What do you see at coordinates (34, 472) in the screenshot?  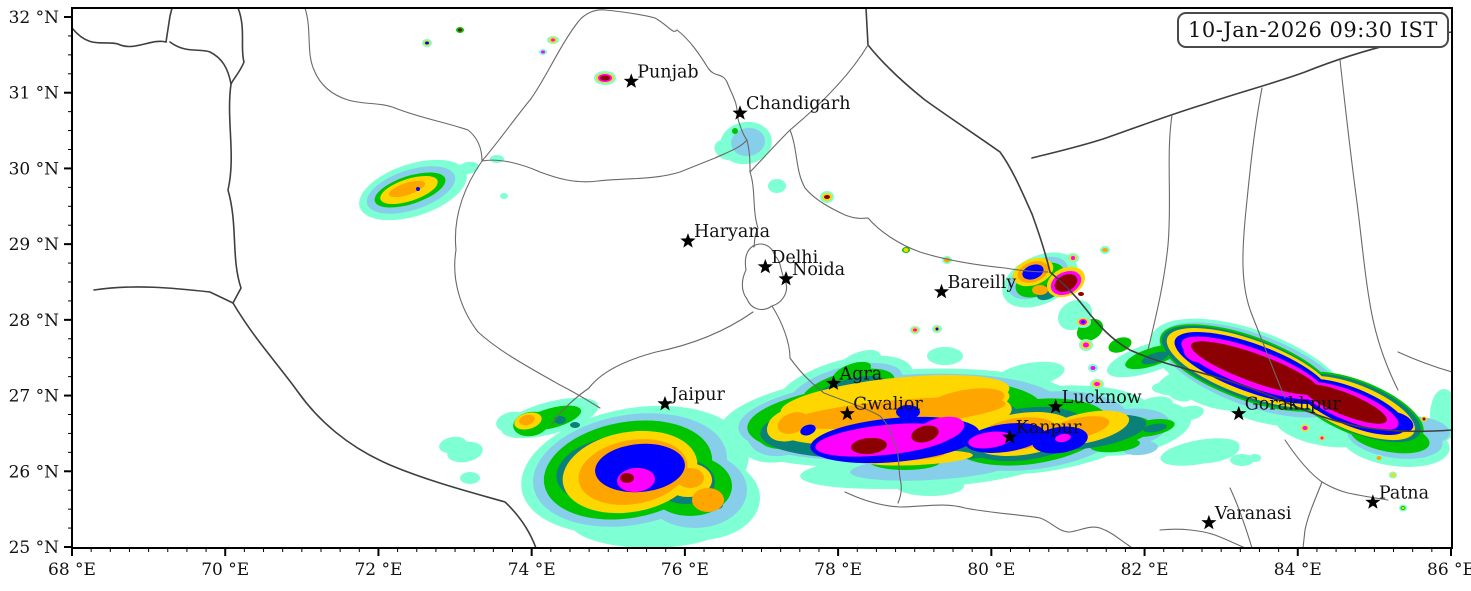 I see `y-axis-tick-label: 26 °N` at bounding box center [34, 472].